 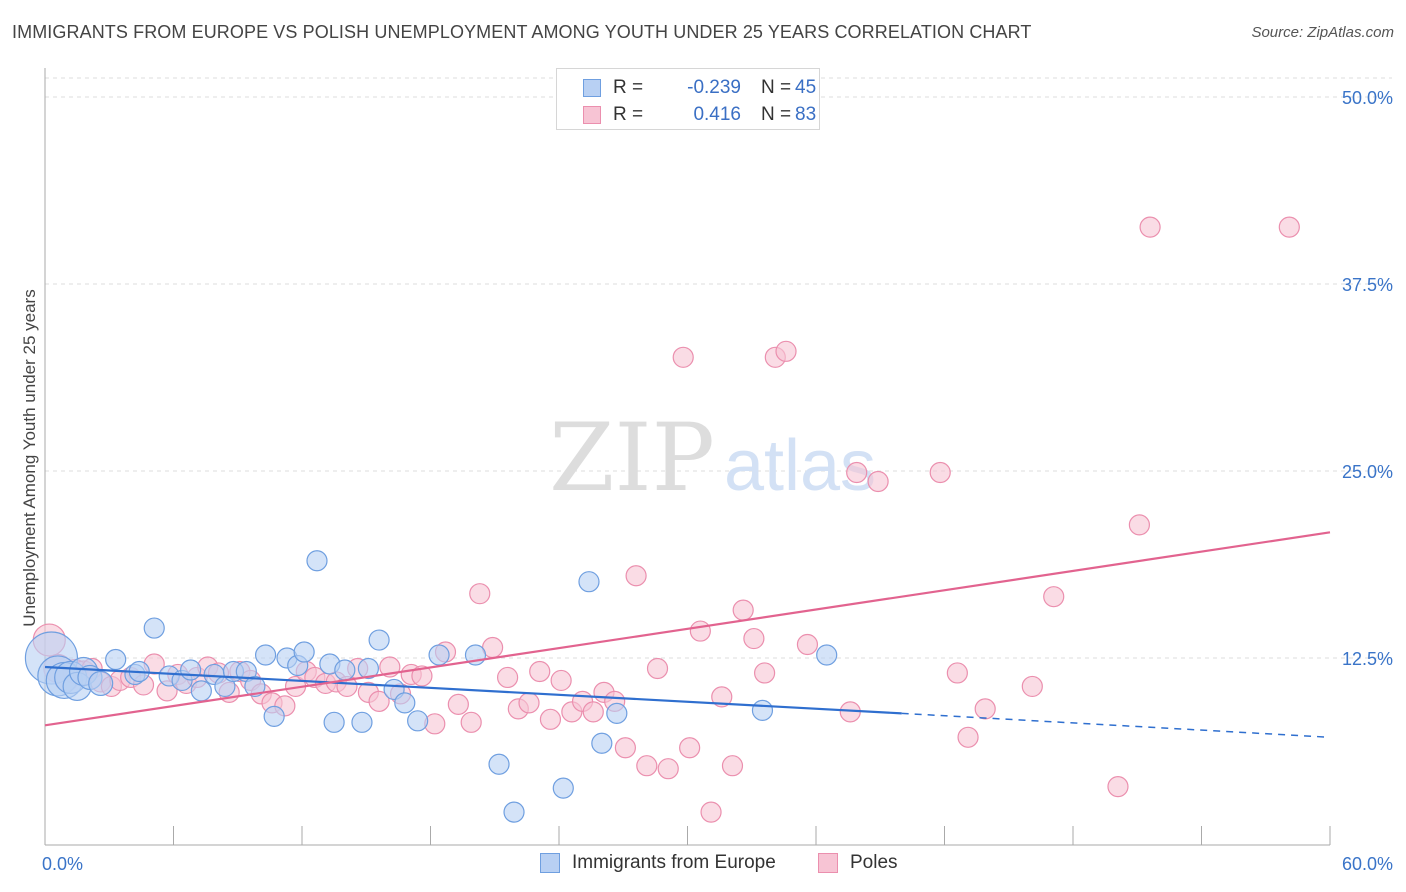 I want to click on chart-source: Source: ZipAtlas.com, so click(x=1322, y=32).